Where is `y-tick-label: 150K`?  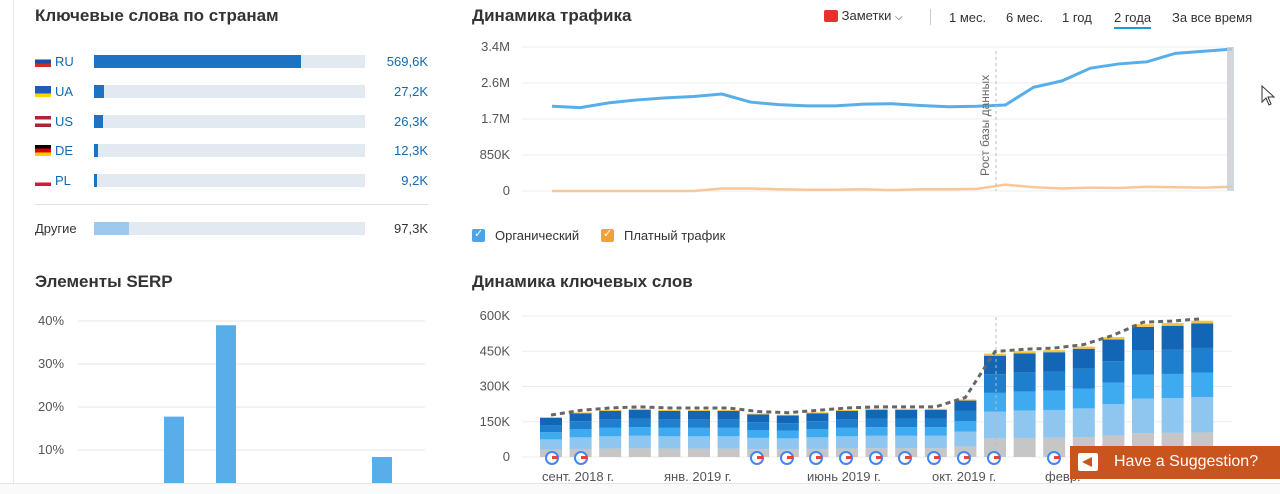 y-tick-label: 150K is located at coordinates (495, 421).